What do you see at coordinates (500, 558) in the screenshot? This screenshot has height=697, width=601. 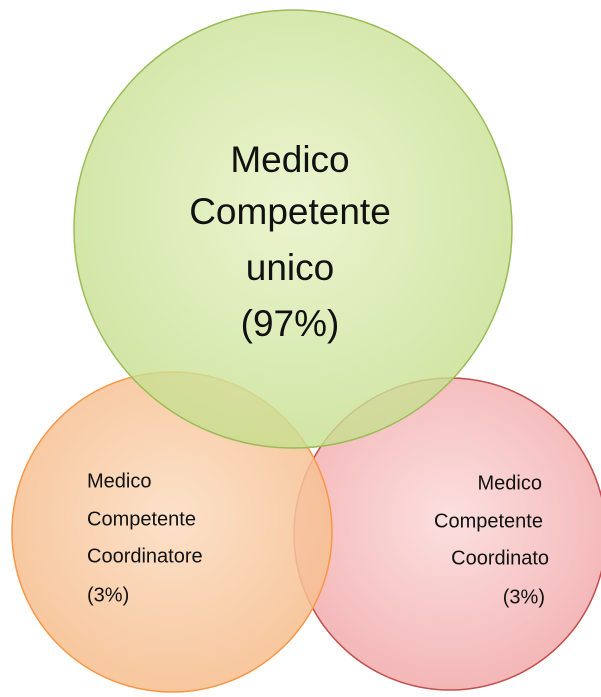 I see `label-line: Coordinato` at bounding box center [500, 558].